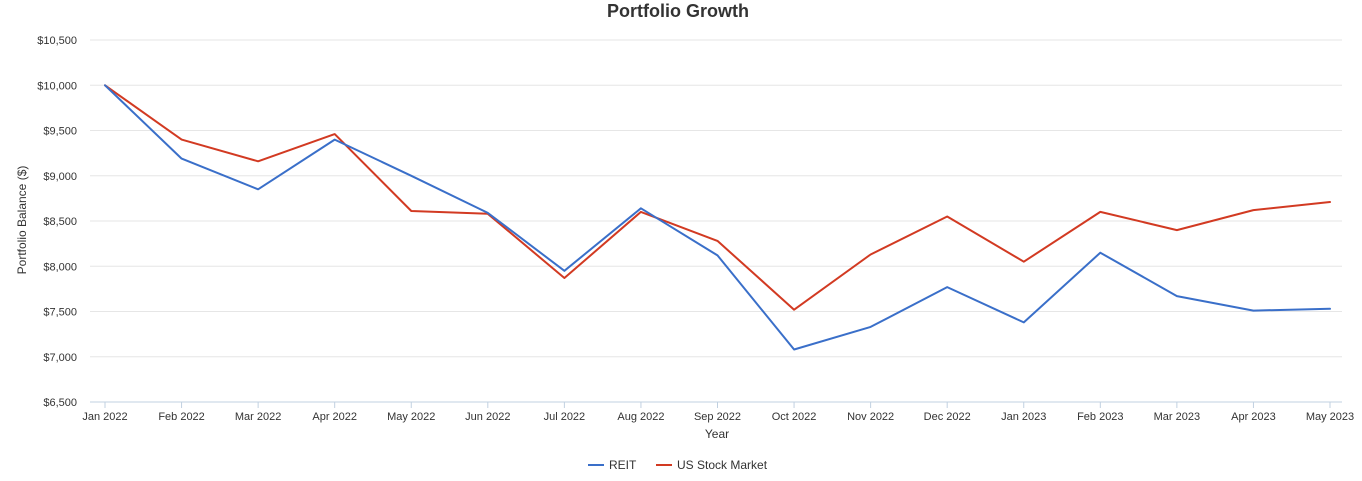  I want to click on y-axis-label: Portfolio Balance ($), so click(22, 220).